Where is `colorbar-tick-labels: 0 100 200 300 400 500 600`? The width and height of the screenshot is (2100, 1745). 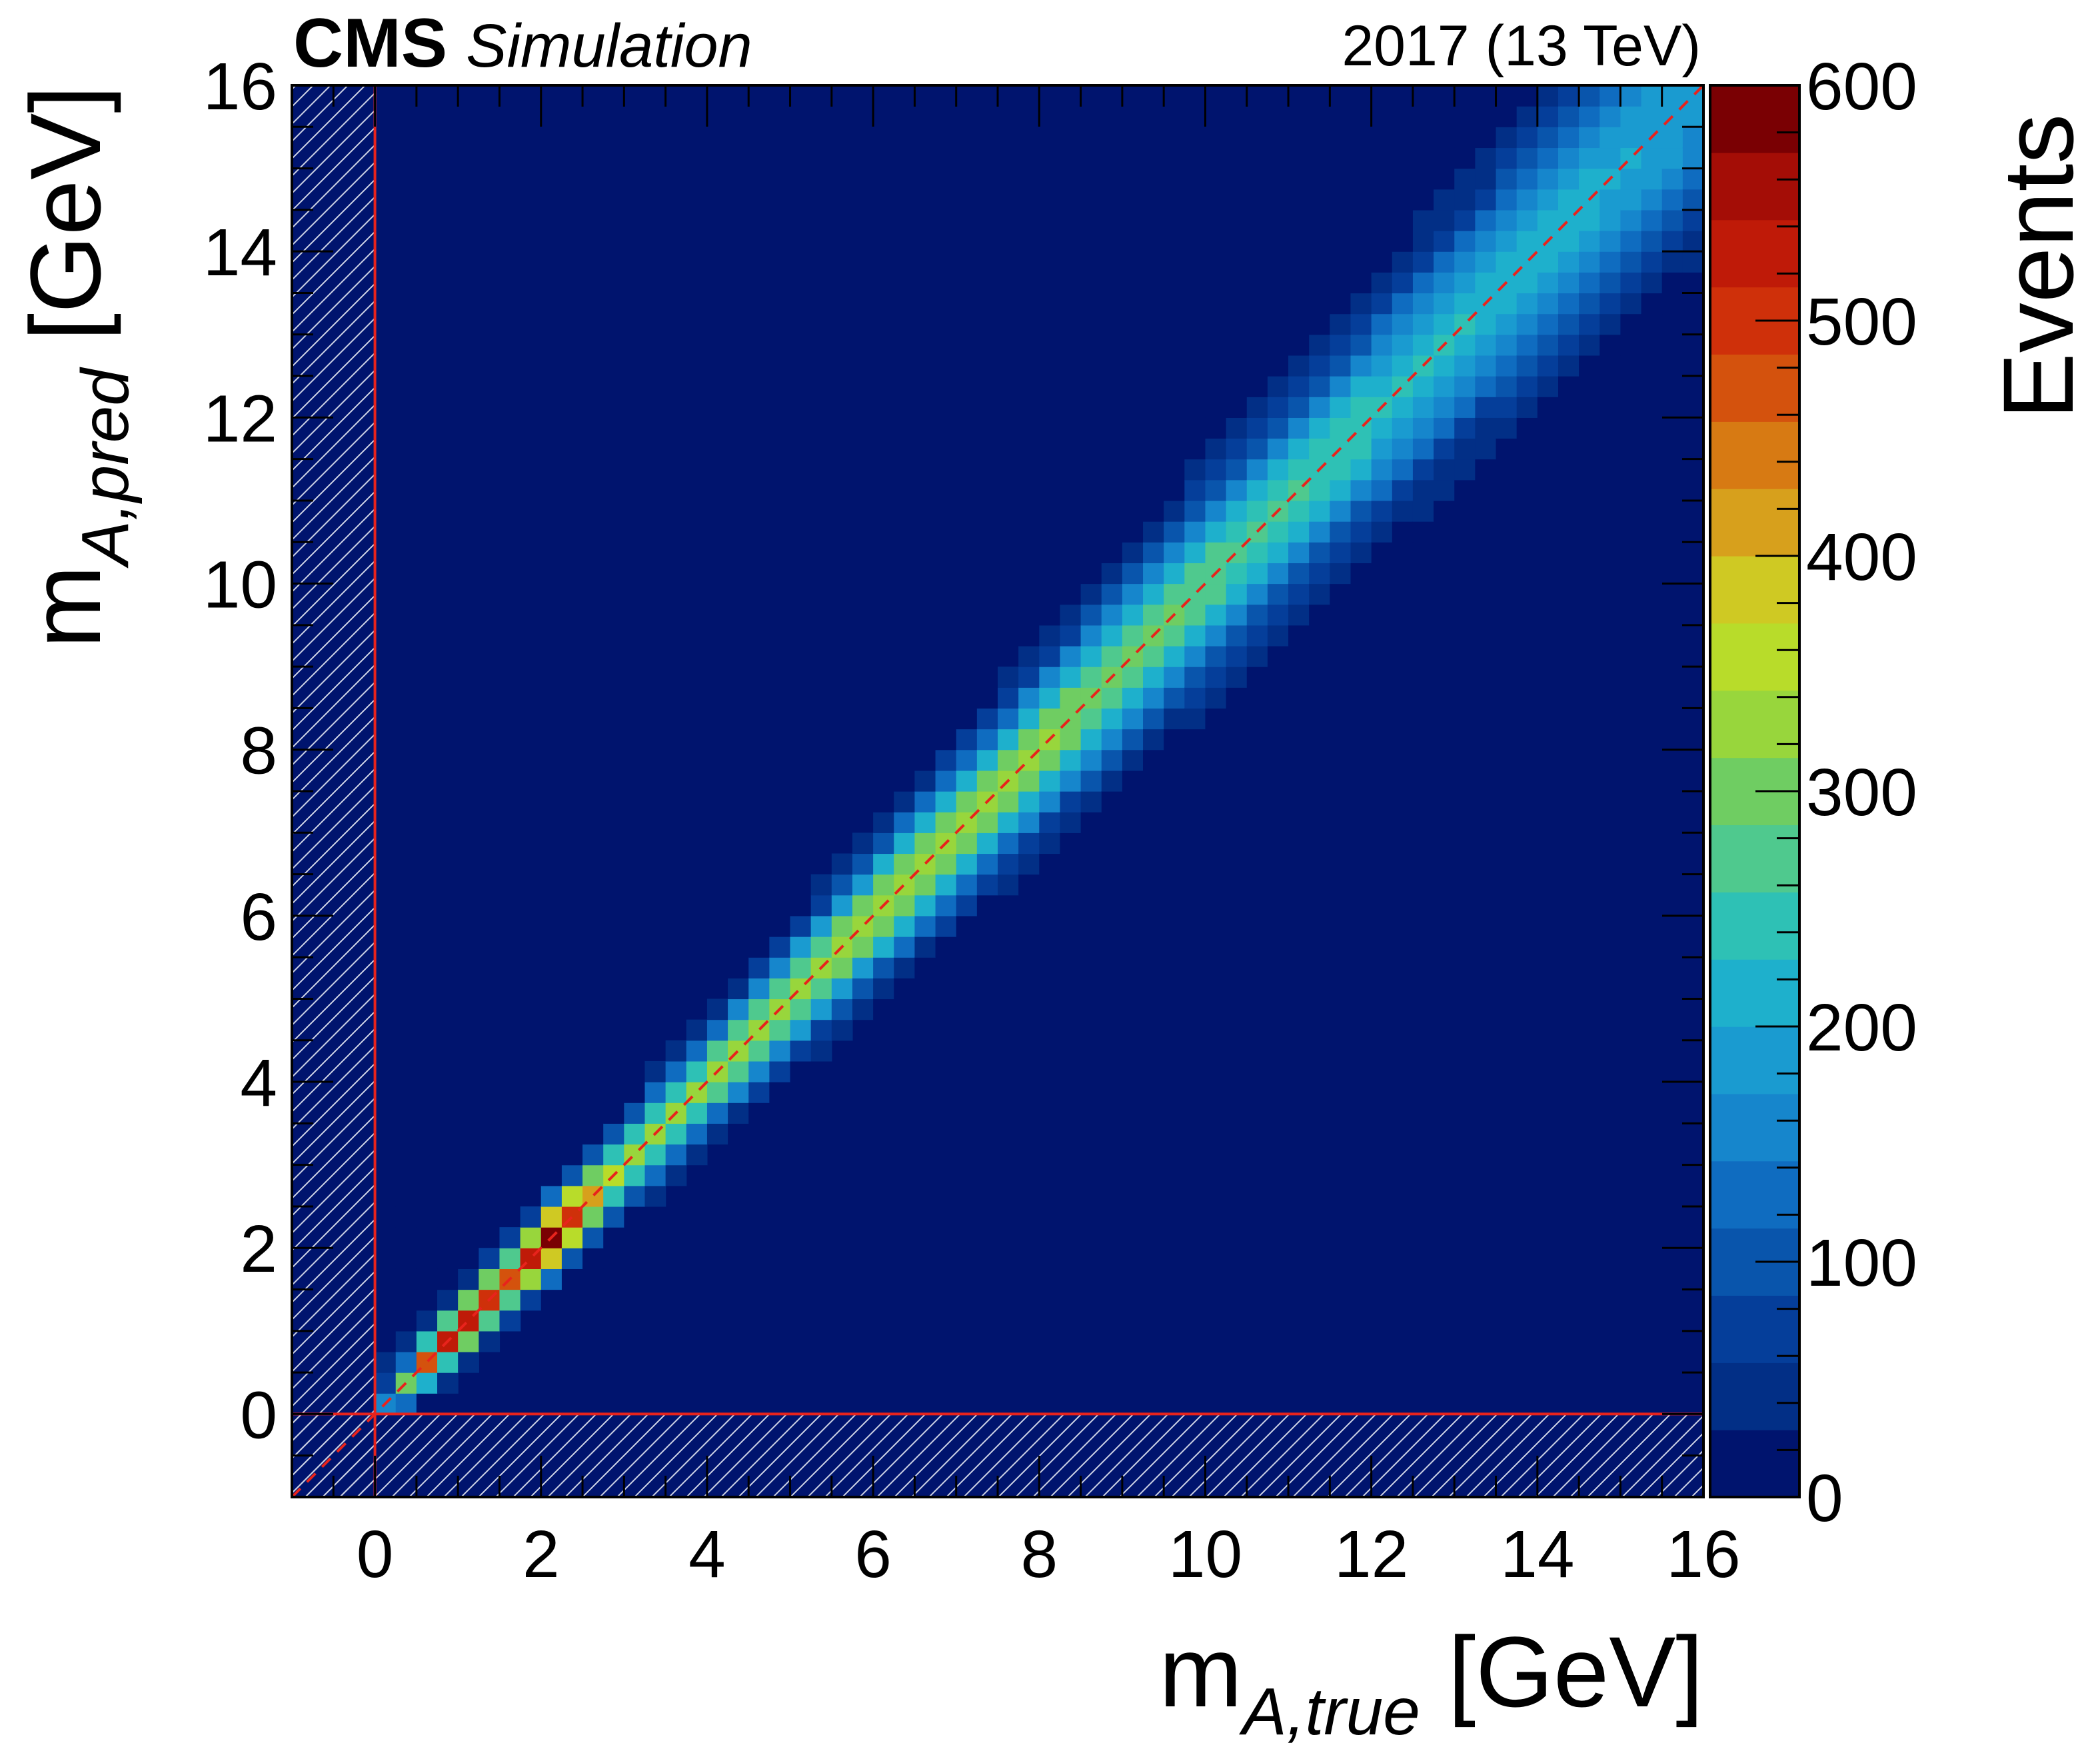
colorbar-tick-labels: 0 100 200 300 400 500 600 is located at coordinates (1861, 792).